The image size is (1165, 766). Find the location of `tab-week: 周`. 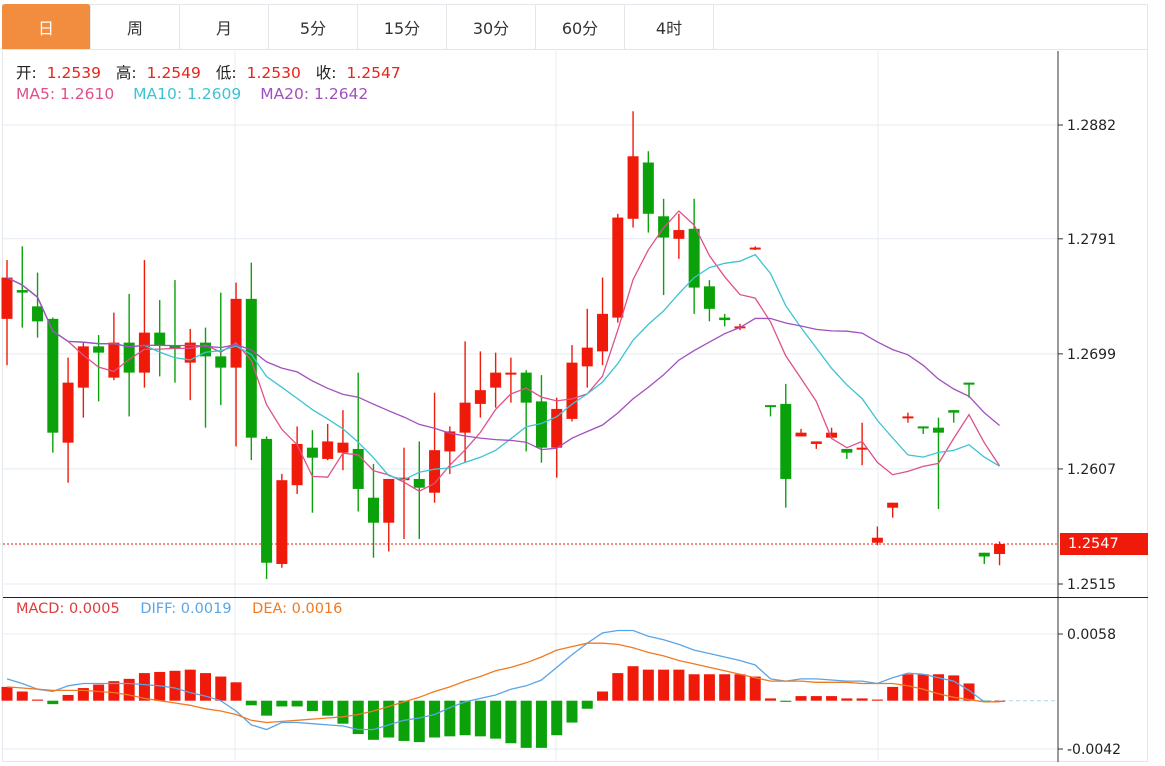

tab-week: 周 is located at coordinates (135, 26).